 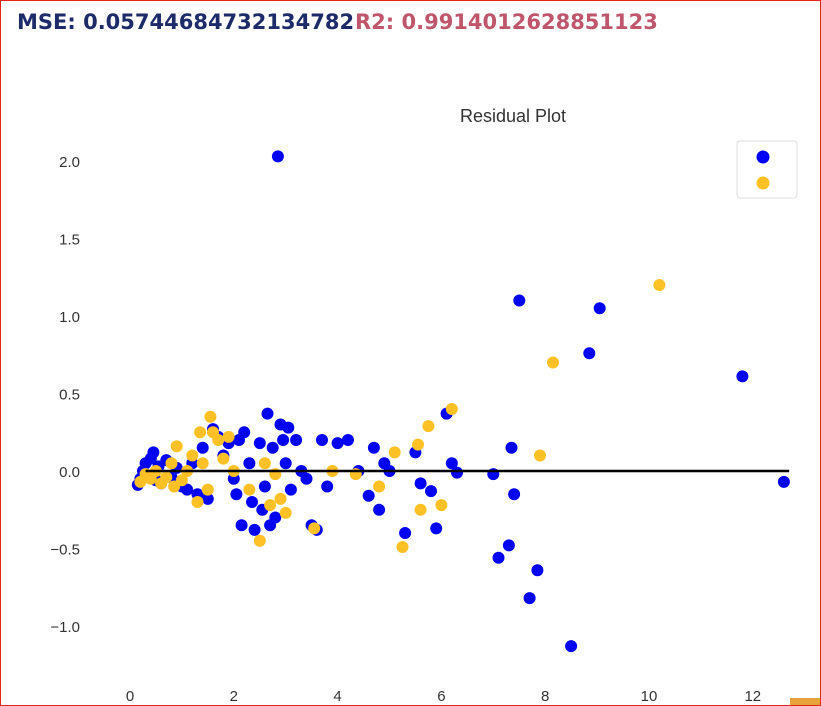 I want to click on x-tick-label: 4, so click(x=337, y=696).